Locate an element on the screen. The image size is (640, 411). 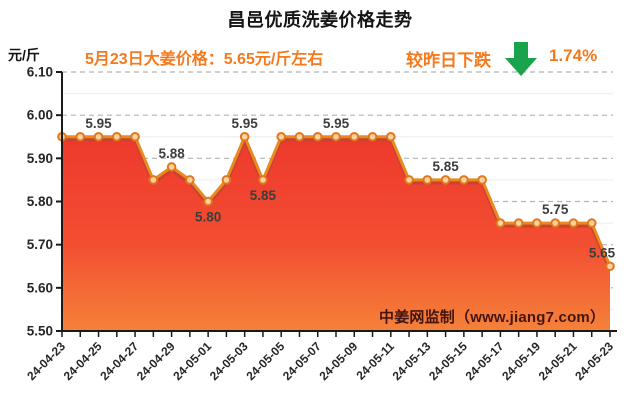
svg-text: 24-05-15 is located at coordinates (448, 361).